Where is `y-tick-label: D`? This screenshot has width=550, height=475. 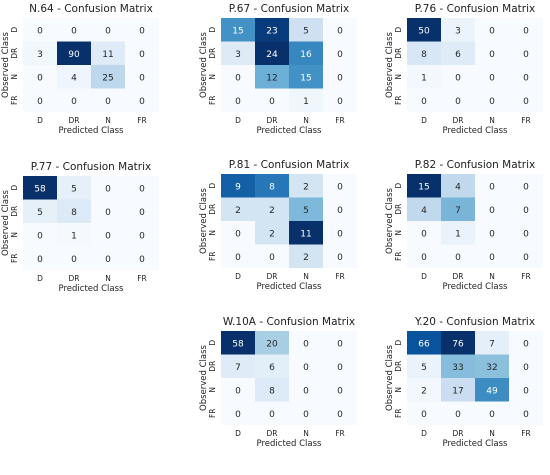
y-tick-label: D is located at coordinates (14, 188).